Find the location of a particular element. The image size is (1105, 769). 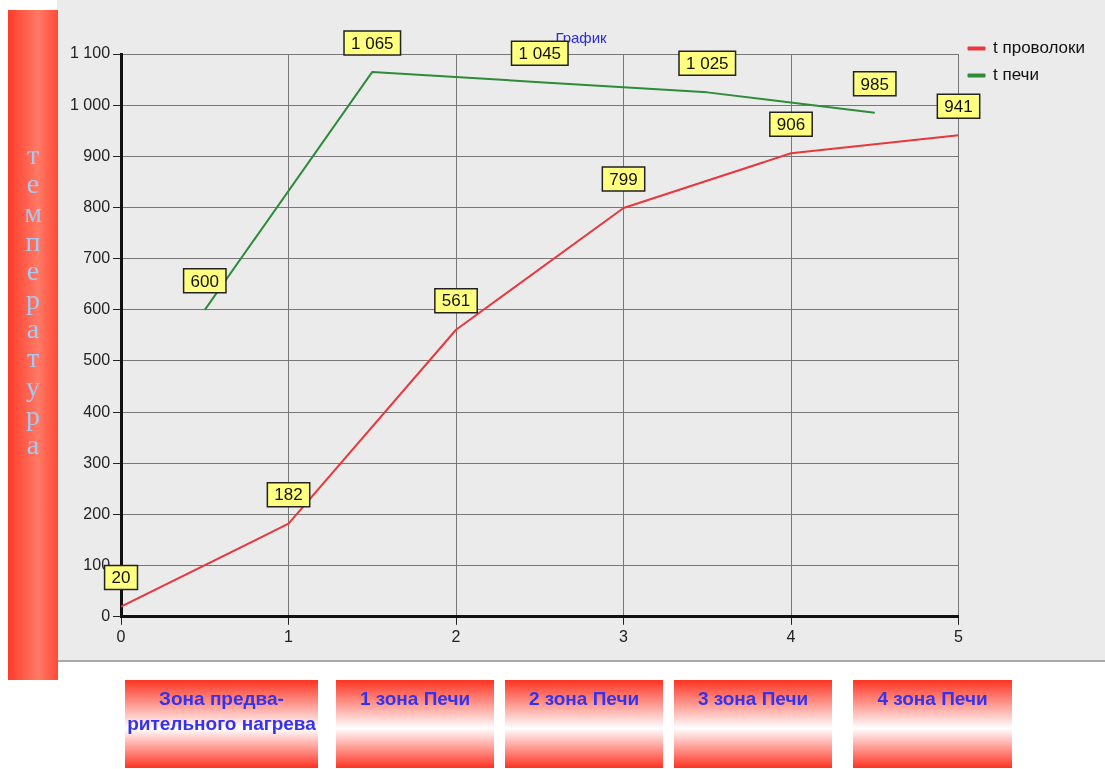

y-tick-label: 0 is located at coordinates (106, 616).